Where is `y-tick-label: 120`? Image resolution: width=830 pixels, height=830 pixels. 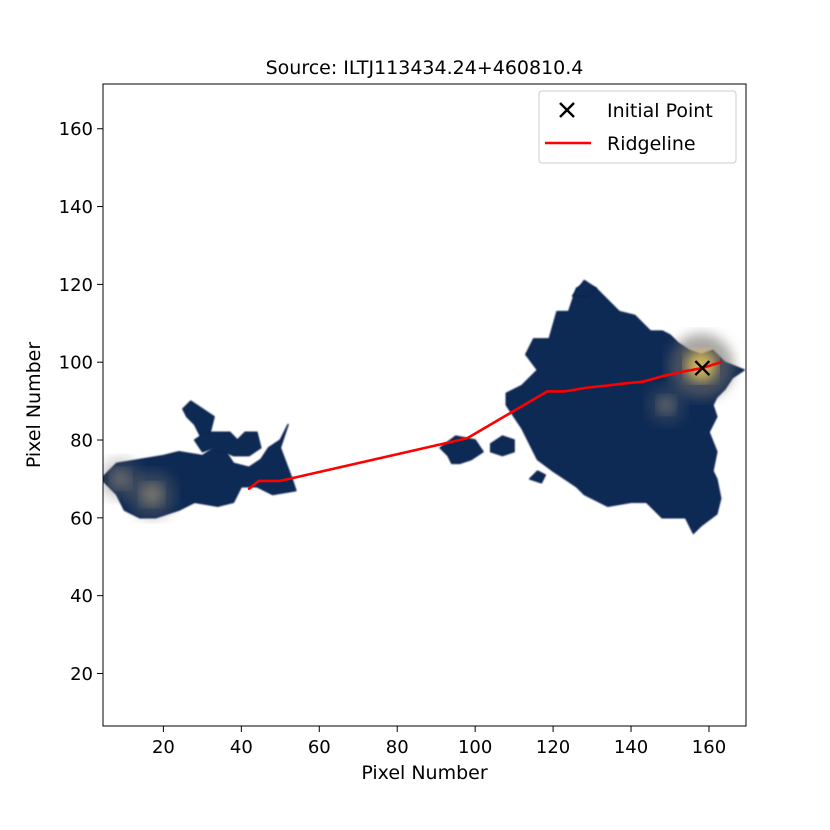 y-tick-label: 120 is located at coordinates (76, 285).